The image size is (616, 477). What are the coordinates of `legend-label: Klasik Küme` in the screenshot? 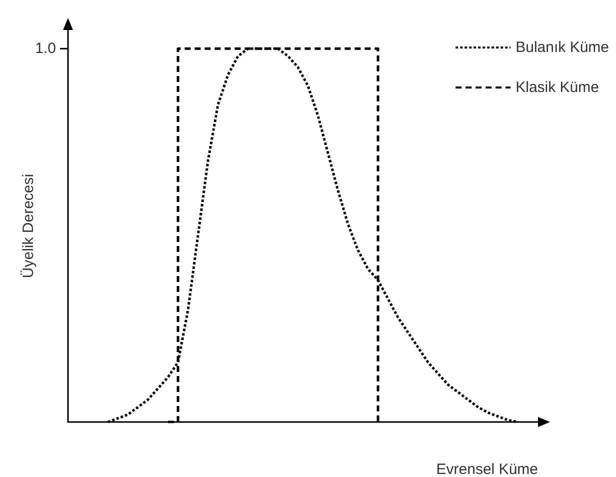 It's located at (557, 87).